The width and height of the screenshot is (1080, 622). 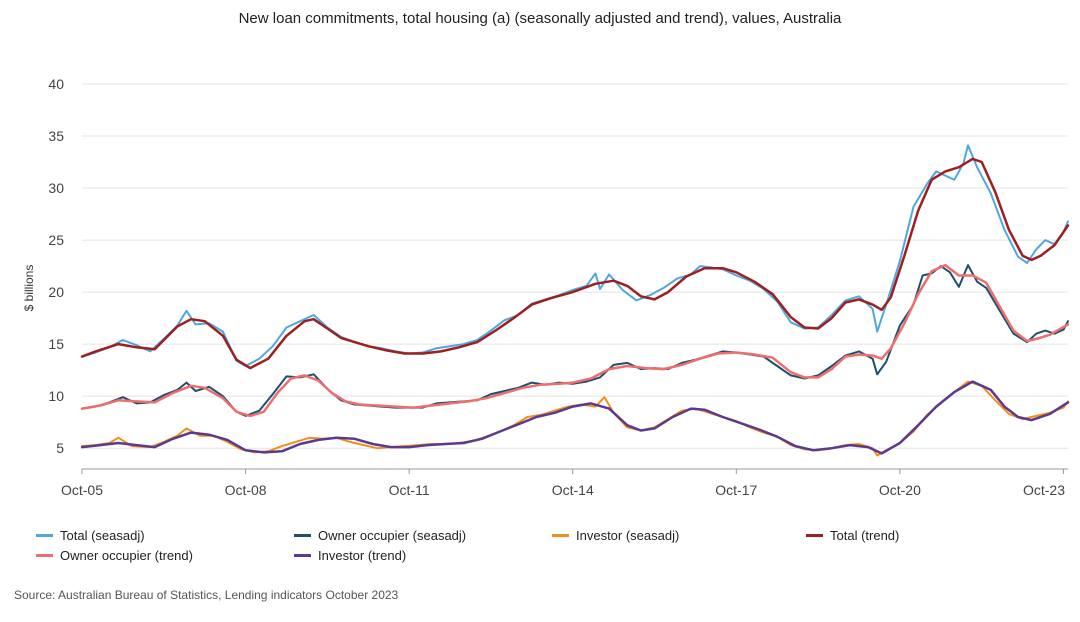 What do you see at coordinates (56, 240) in the screenshot?
I see `y-tick-label: 25` at bounding box center [56, 240].